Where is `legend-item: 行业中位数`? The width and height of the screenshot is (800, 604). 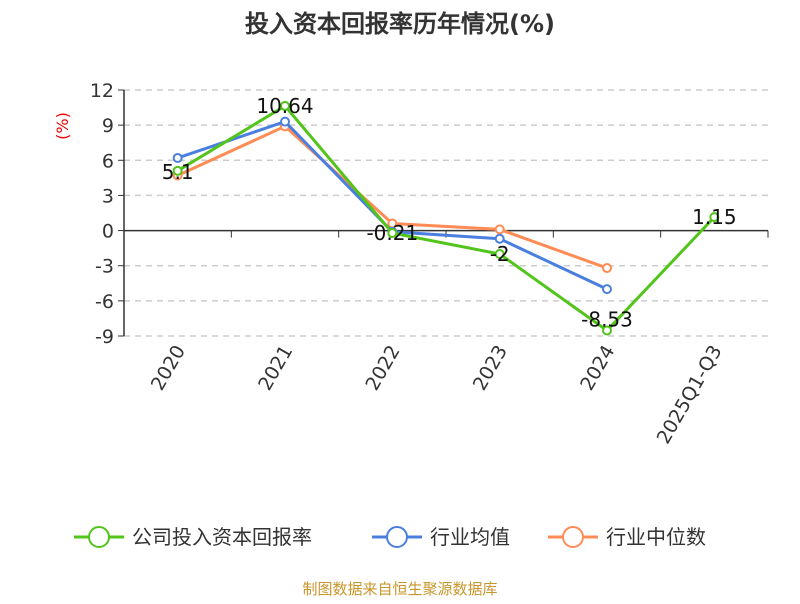 legend-item: 行业中位数 is located at coordinates (627, 537).